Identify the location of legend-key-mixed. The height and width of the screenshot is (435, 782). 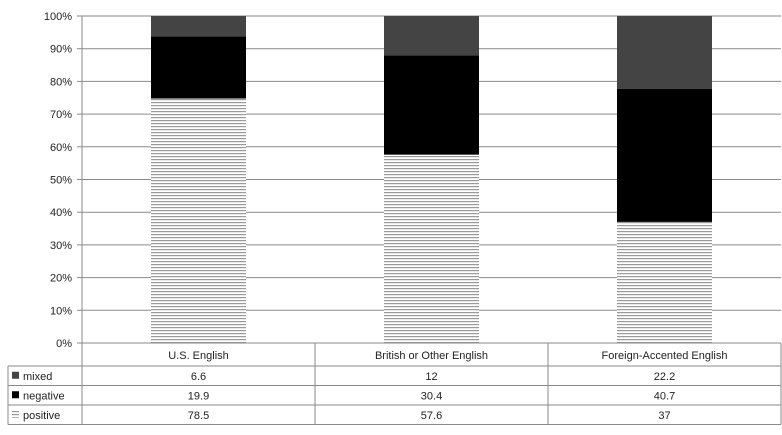
(15, 375).